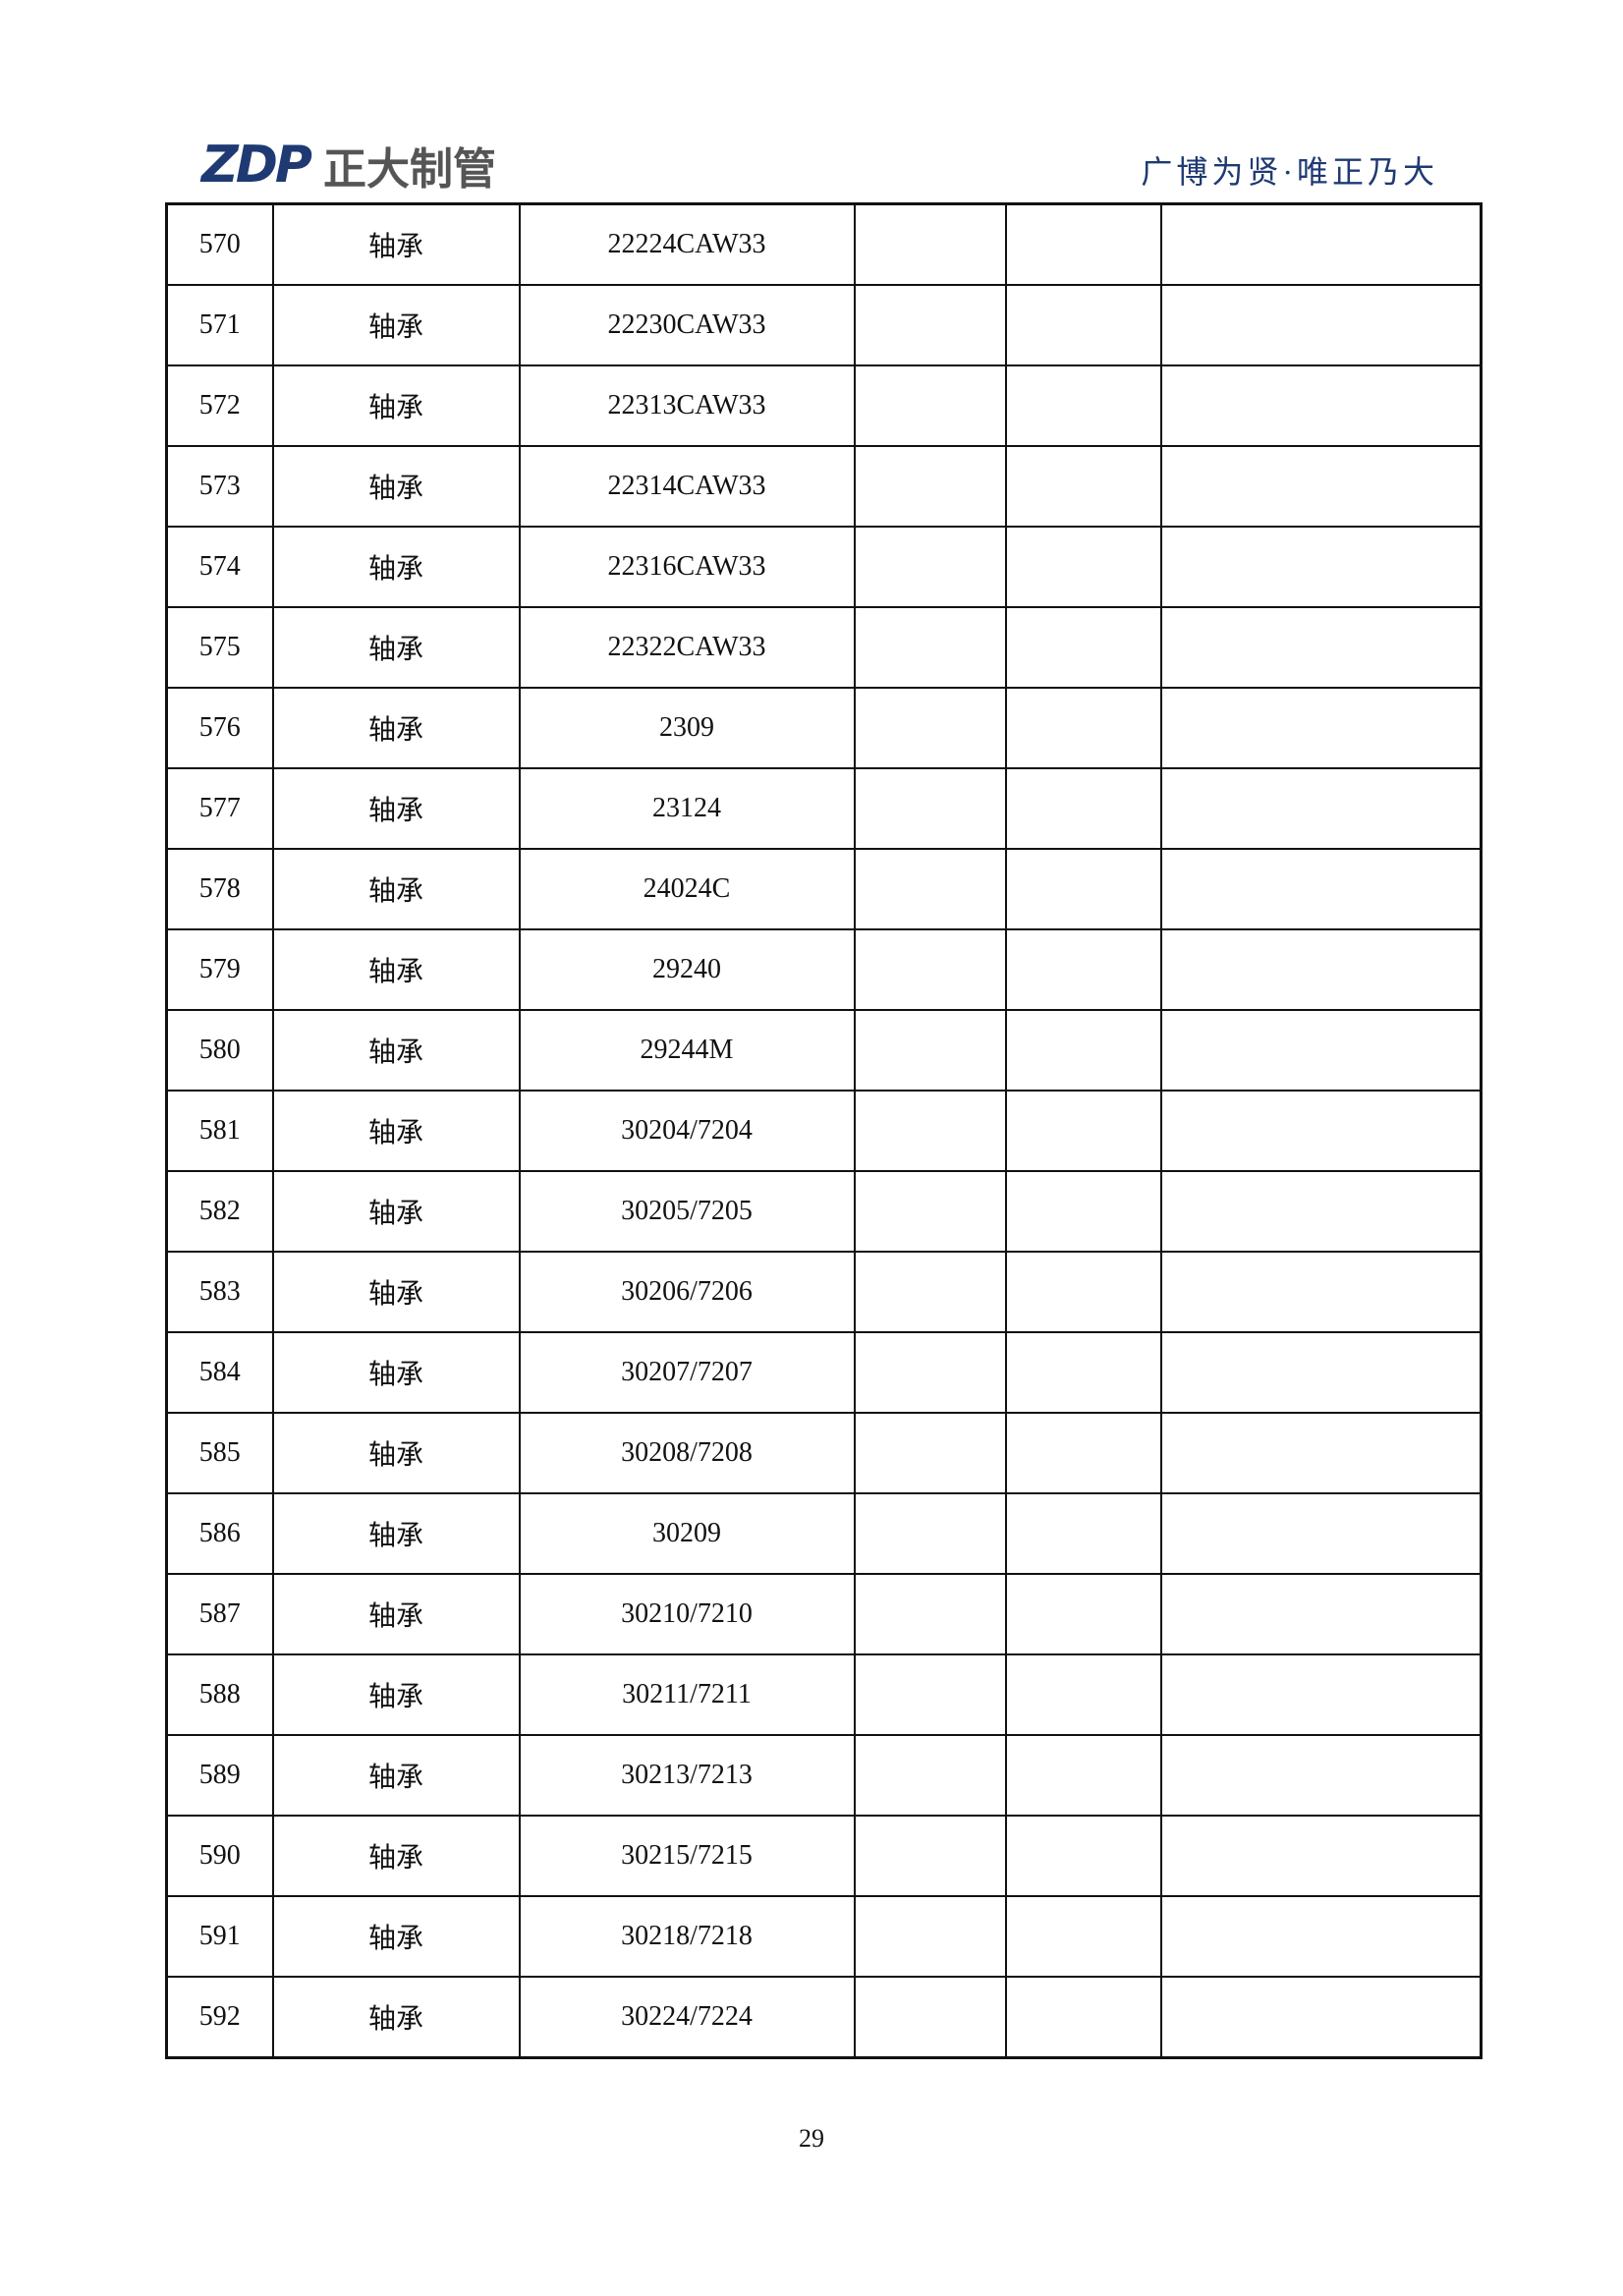 This screenshot has width=1623, height=2296. Describe the element at coordinates (687, 808) in the screenshot. I see `item-model: 23124` at that location.